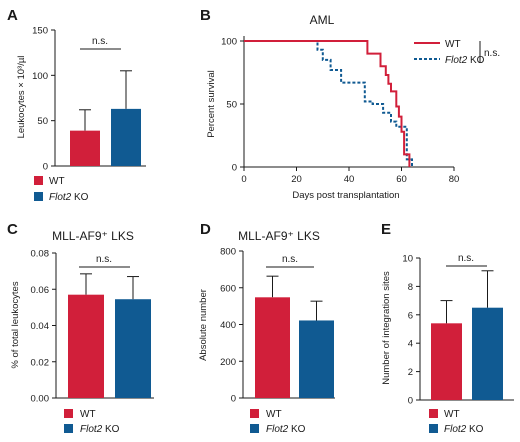 The width and height of the screenshot is (520, 442). What do you see at coordinates (290, 259) in the screenshot?
I see `panel-d-significance-label: n.s.` at bounding box center [290, 259].